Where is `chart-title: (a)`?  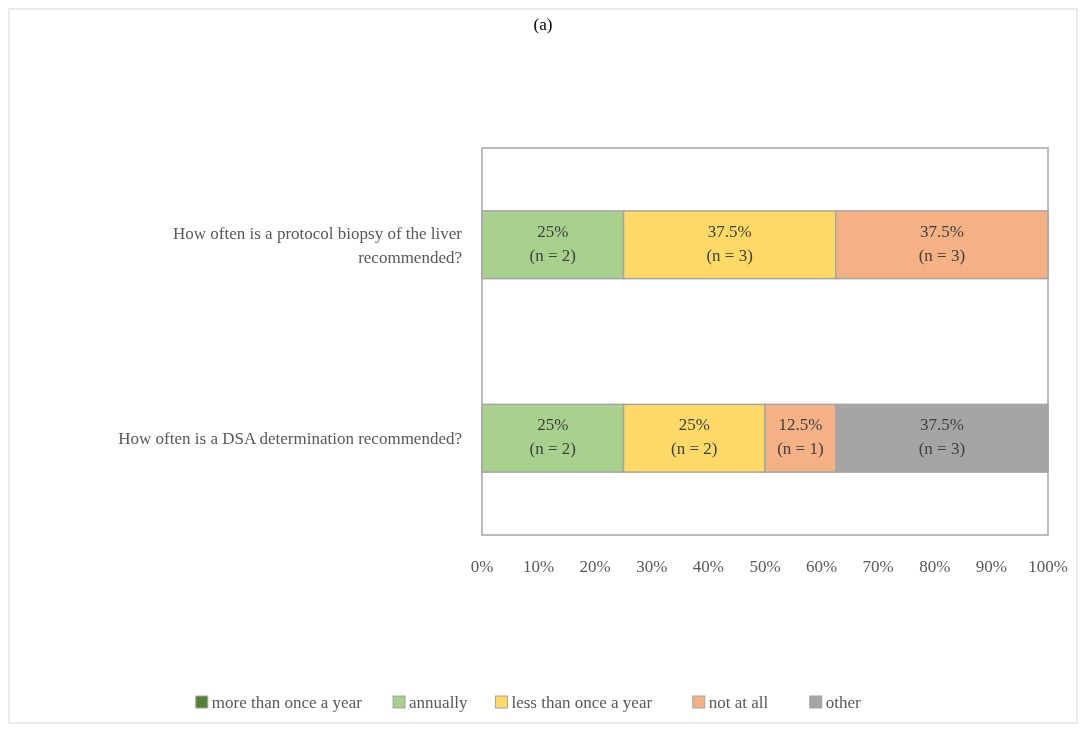
chart-title: (a) is located at coordinates (543, 24).